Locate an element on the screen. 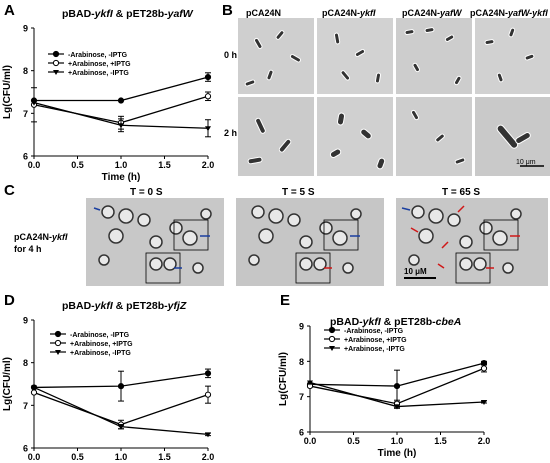 The height and width of the screenshot is (463, 550). panel-c-cells is located at coordinates (310, 239).